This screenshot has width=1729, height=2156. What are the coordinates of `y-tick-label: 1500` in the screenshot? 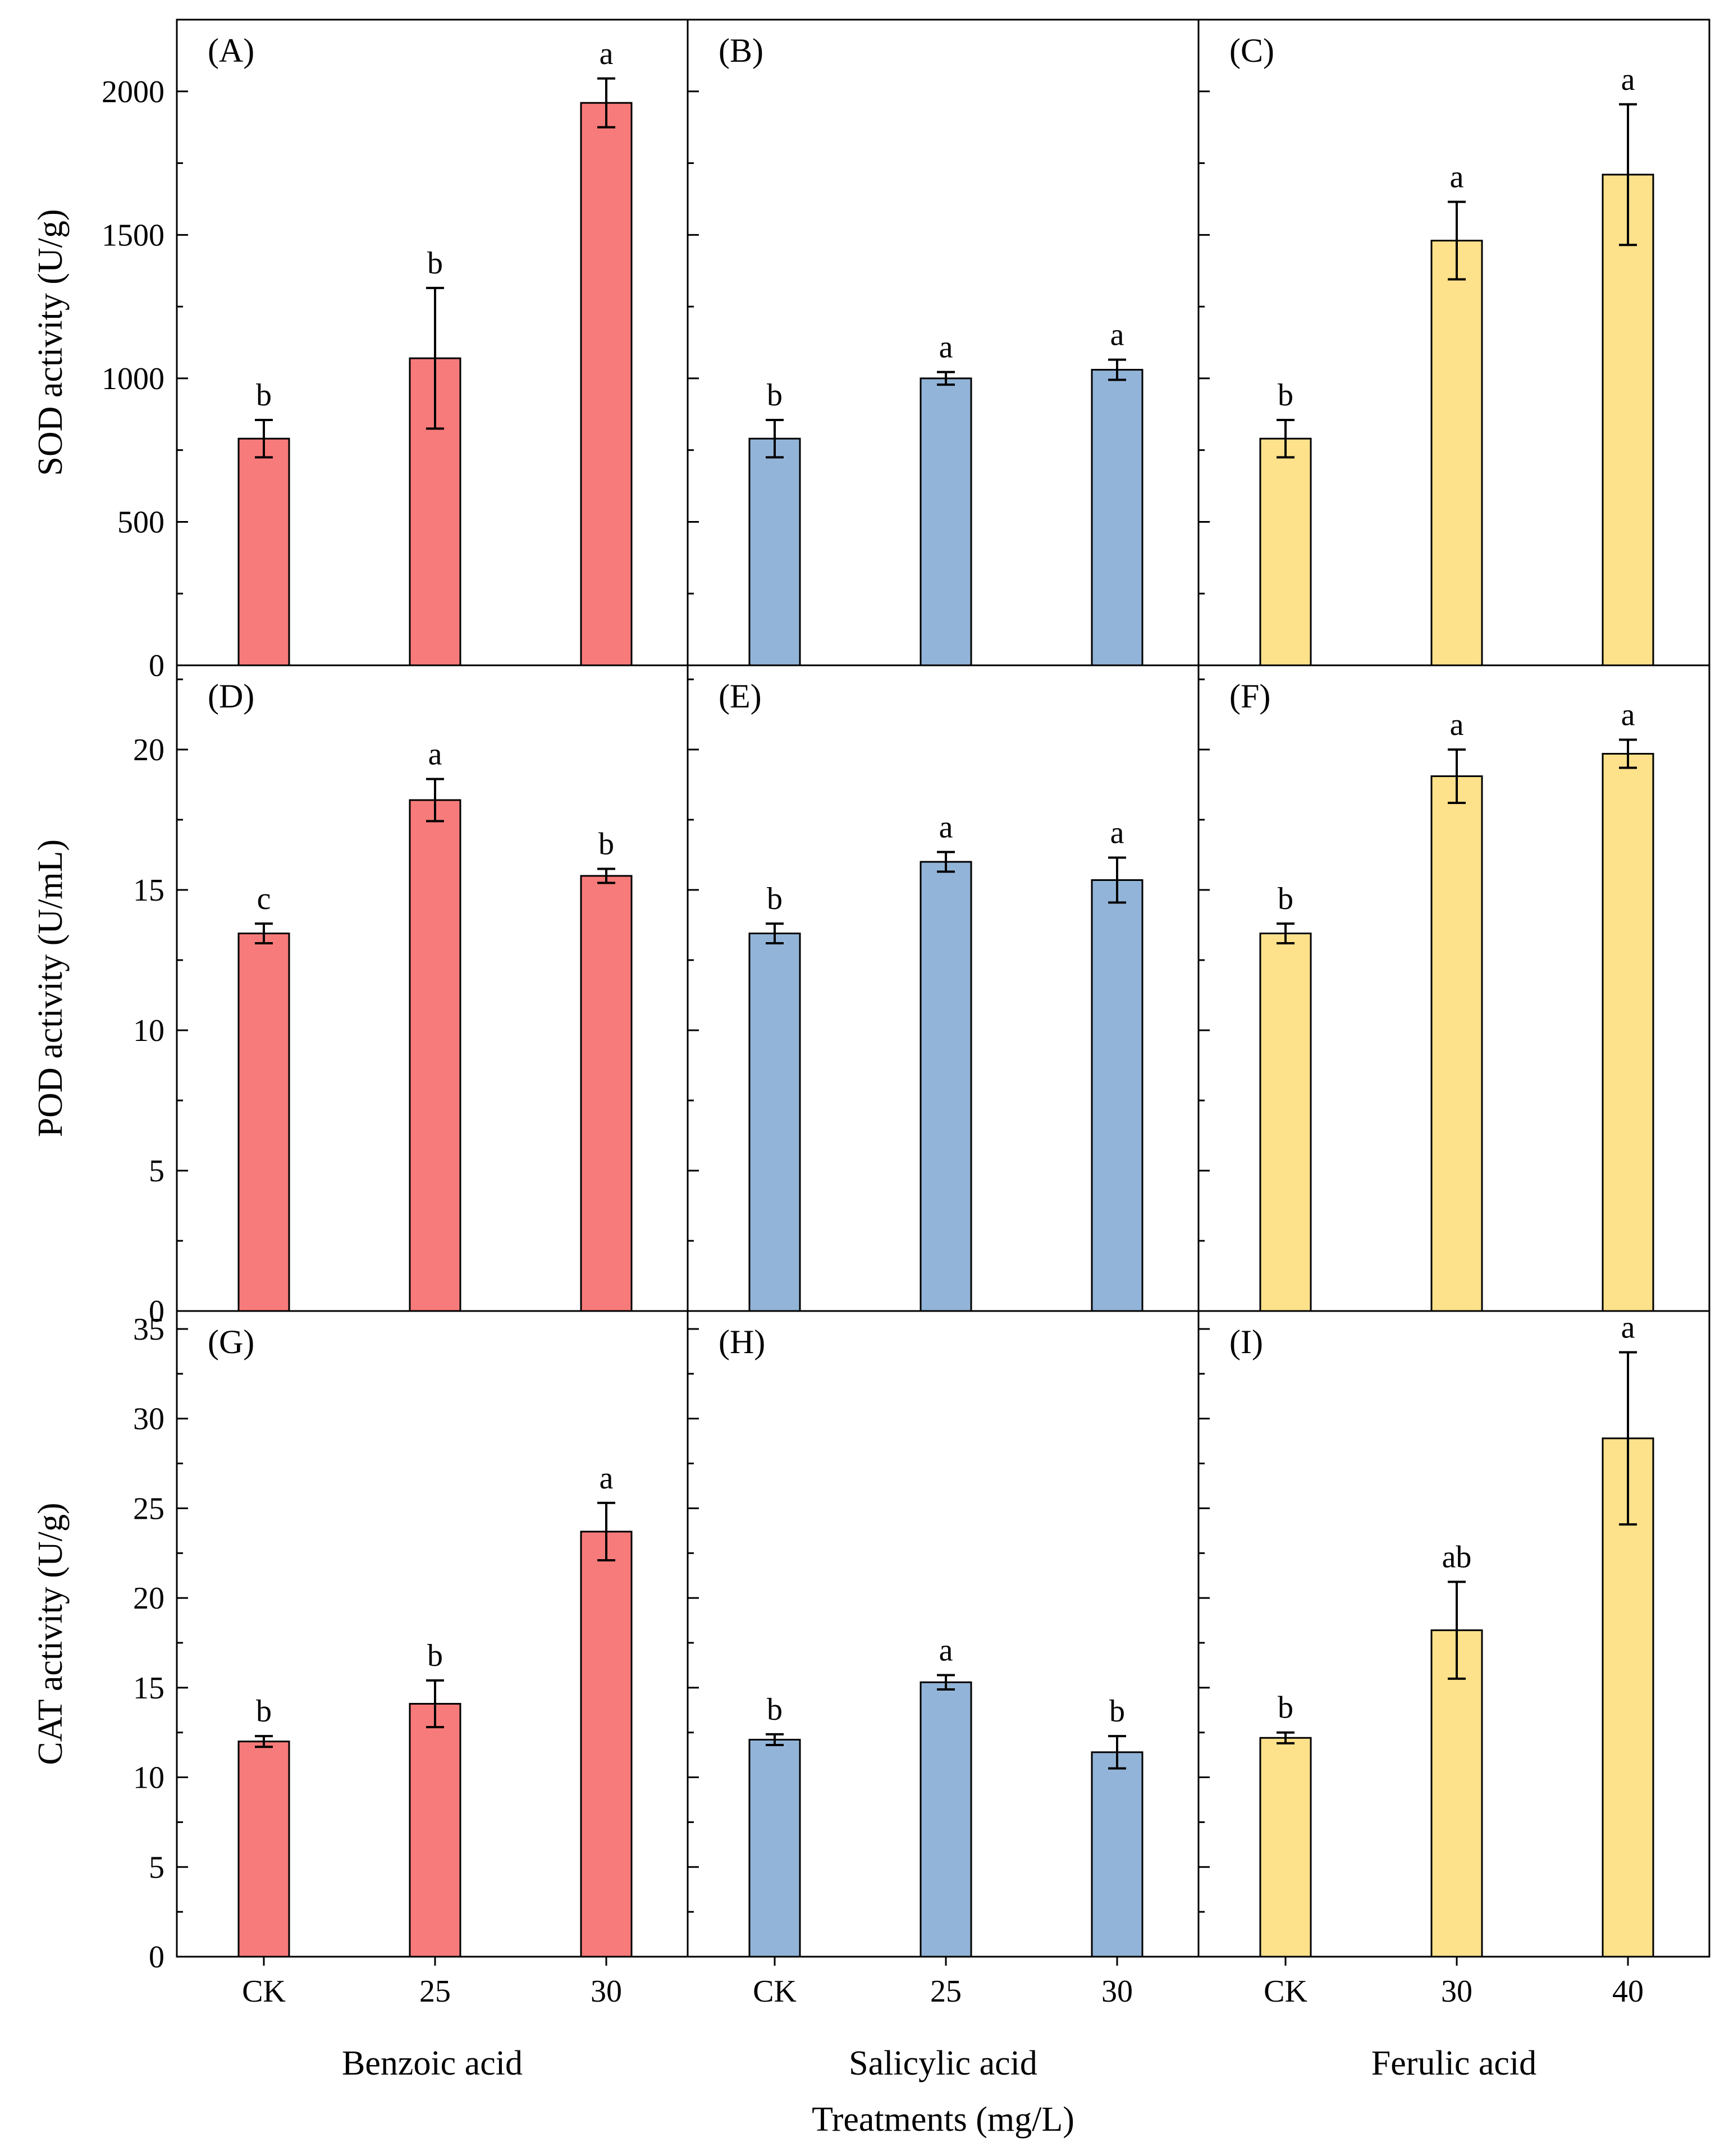 It's located at (133, 235).